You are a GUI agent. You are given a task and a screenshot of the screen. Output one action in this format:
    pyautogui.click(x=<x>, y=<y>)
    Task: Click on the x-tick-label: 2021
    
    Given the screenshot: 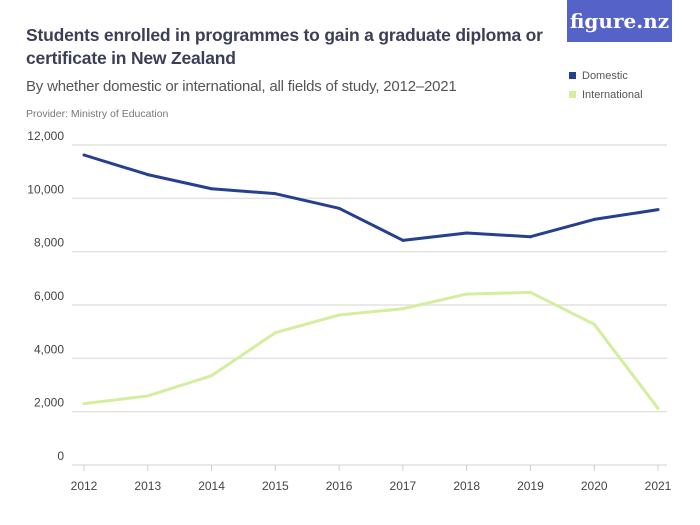 What is the action you would take?
    pyautogui.click(x=658, y=486)
    